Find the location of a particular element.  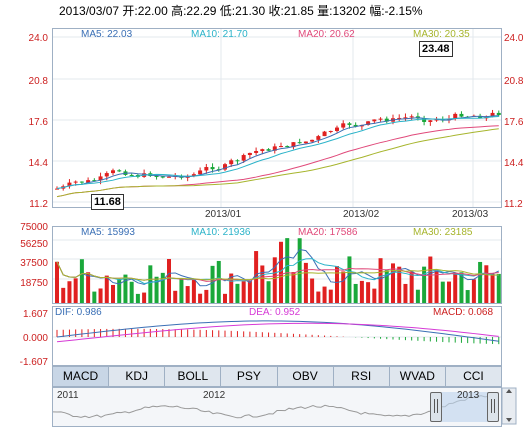

macd-chart-svg is located at coordinates (277, 332).